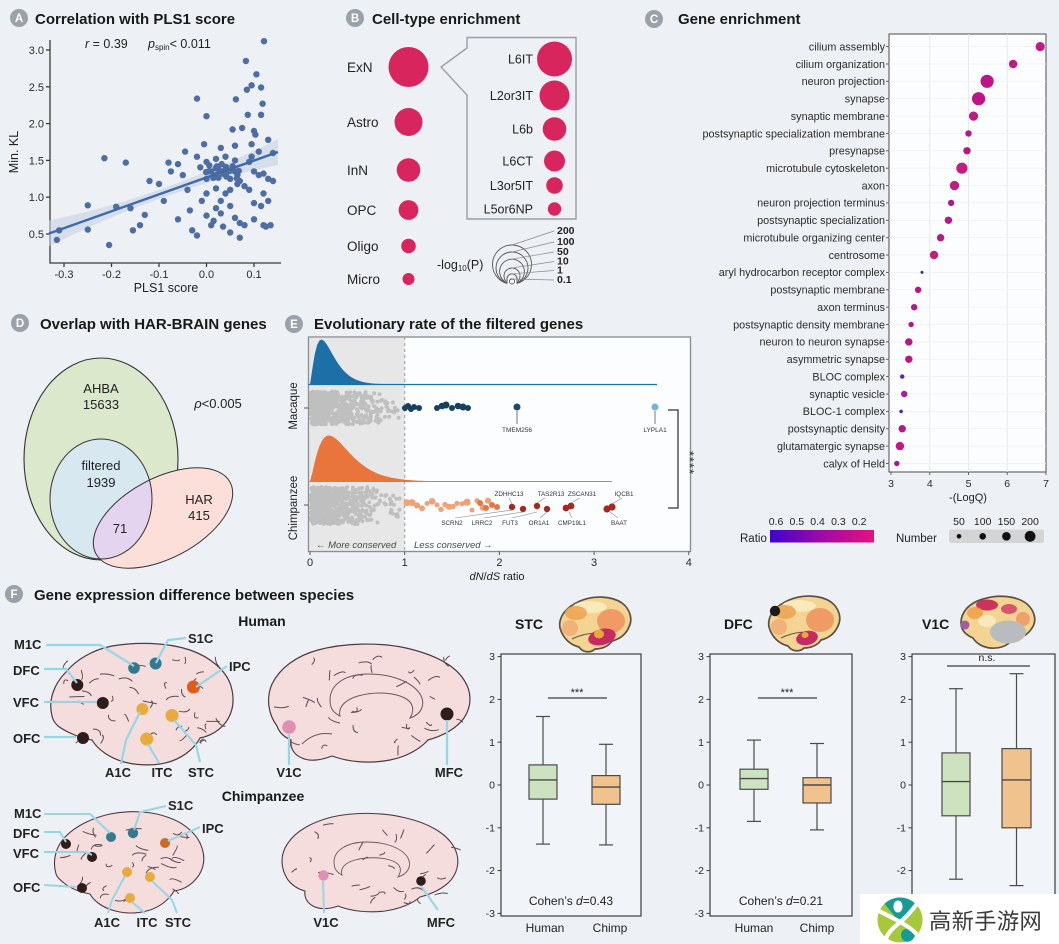 This screenshot has height=944, width=1059. I want to click on svg-text: n.s., so click(987, 658).